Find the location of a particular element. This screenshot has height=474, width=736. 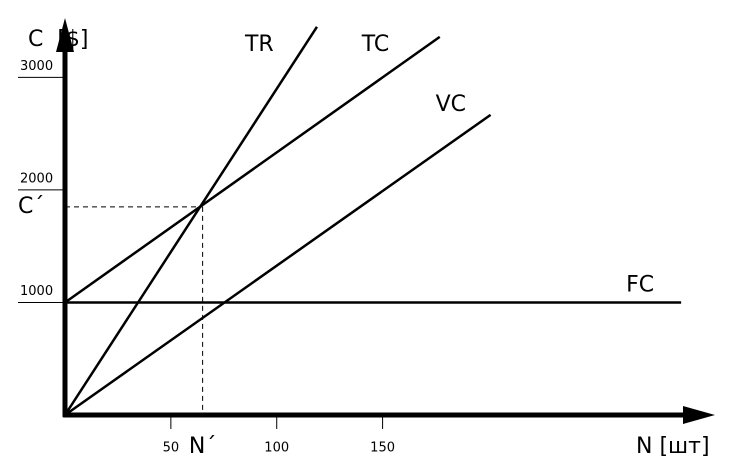

y-axis-arrow is located at coordinates (65, 35).